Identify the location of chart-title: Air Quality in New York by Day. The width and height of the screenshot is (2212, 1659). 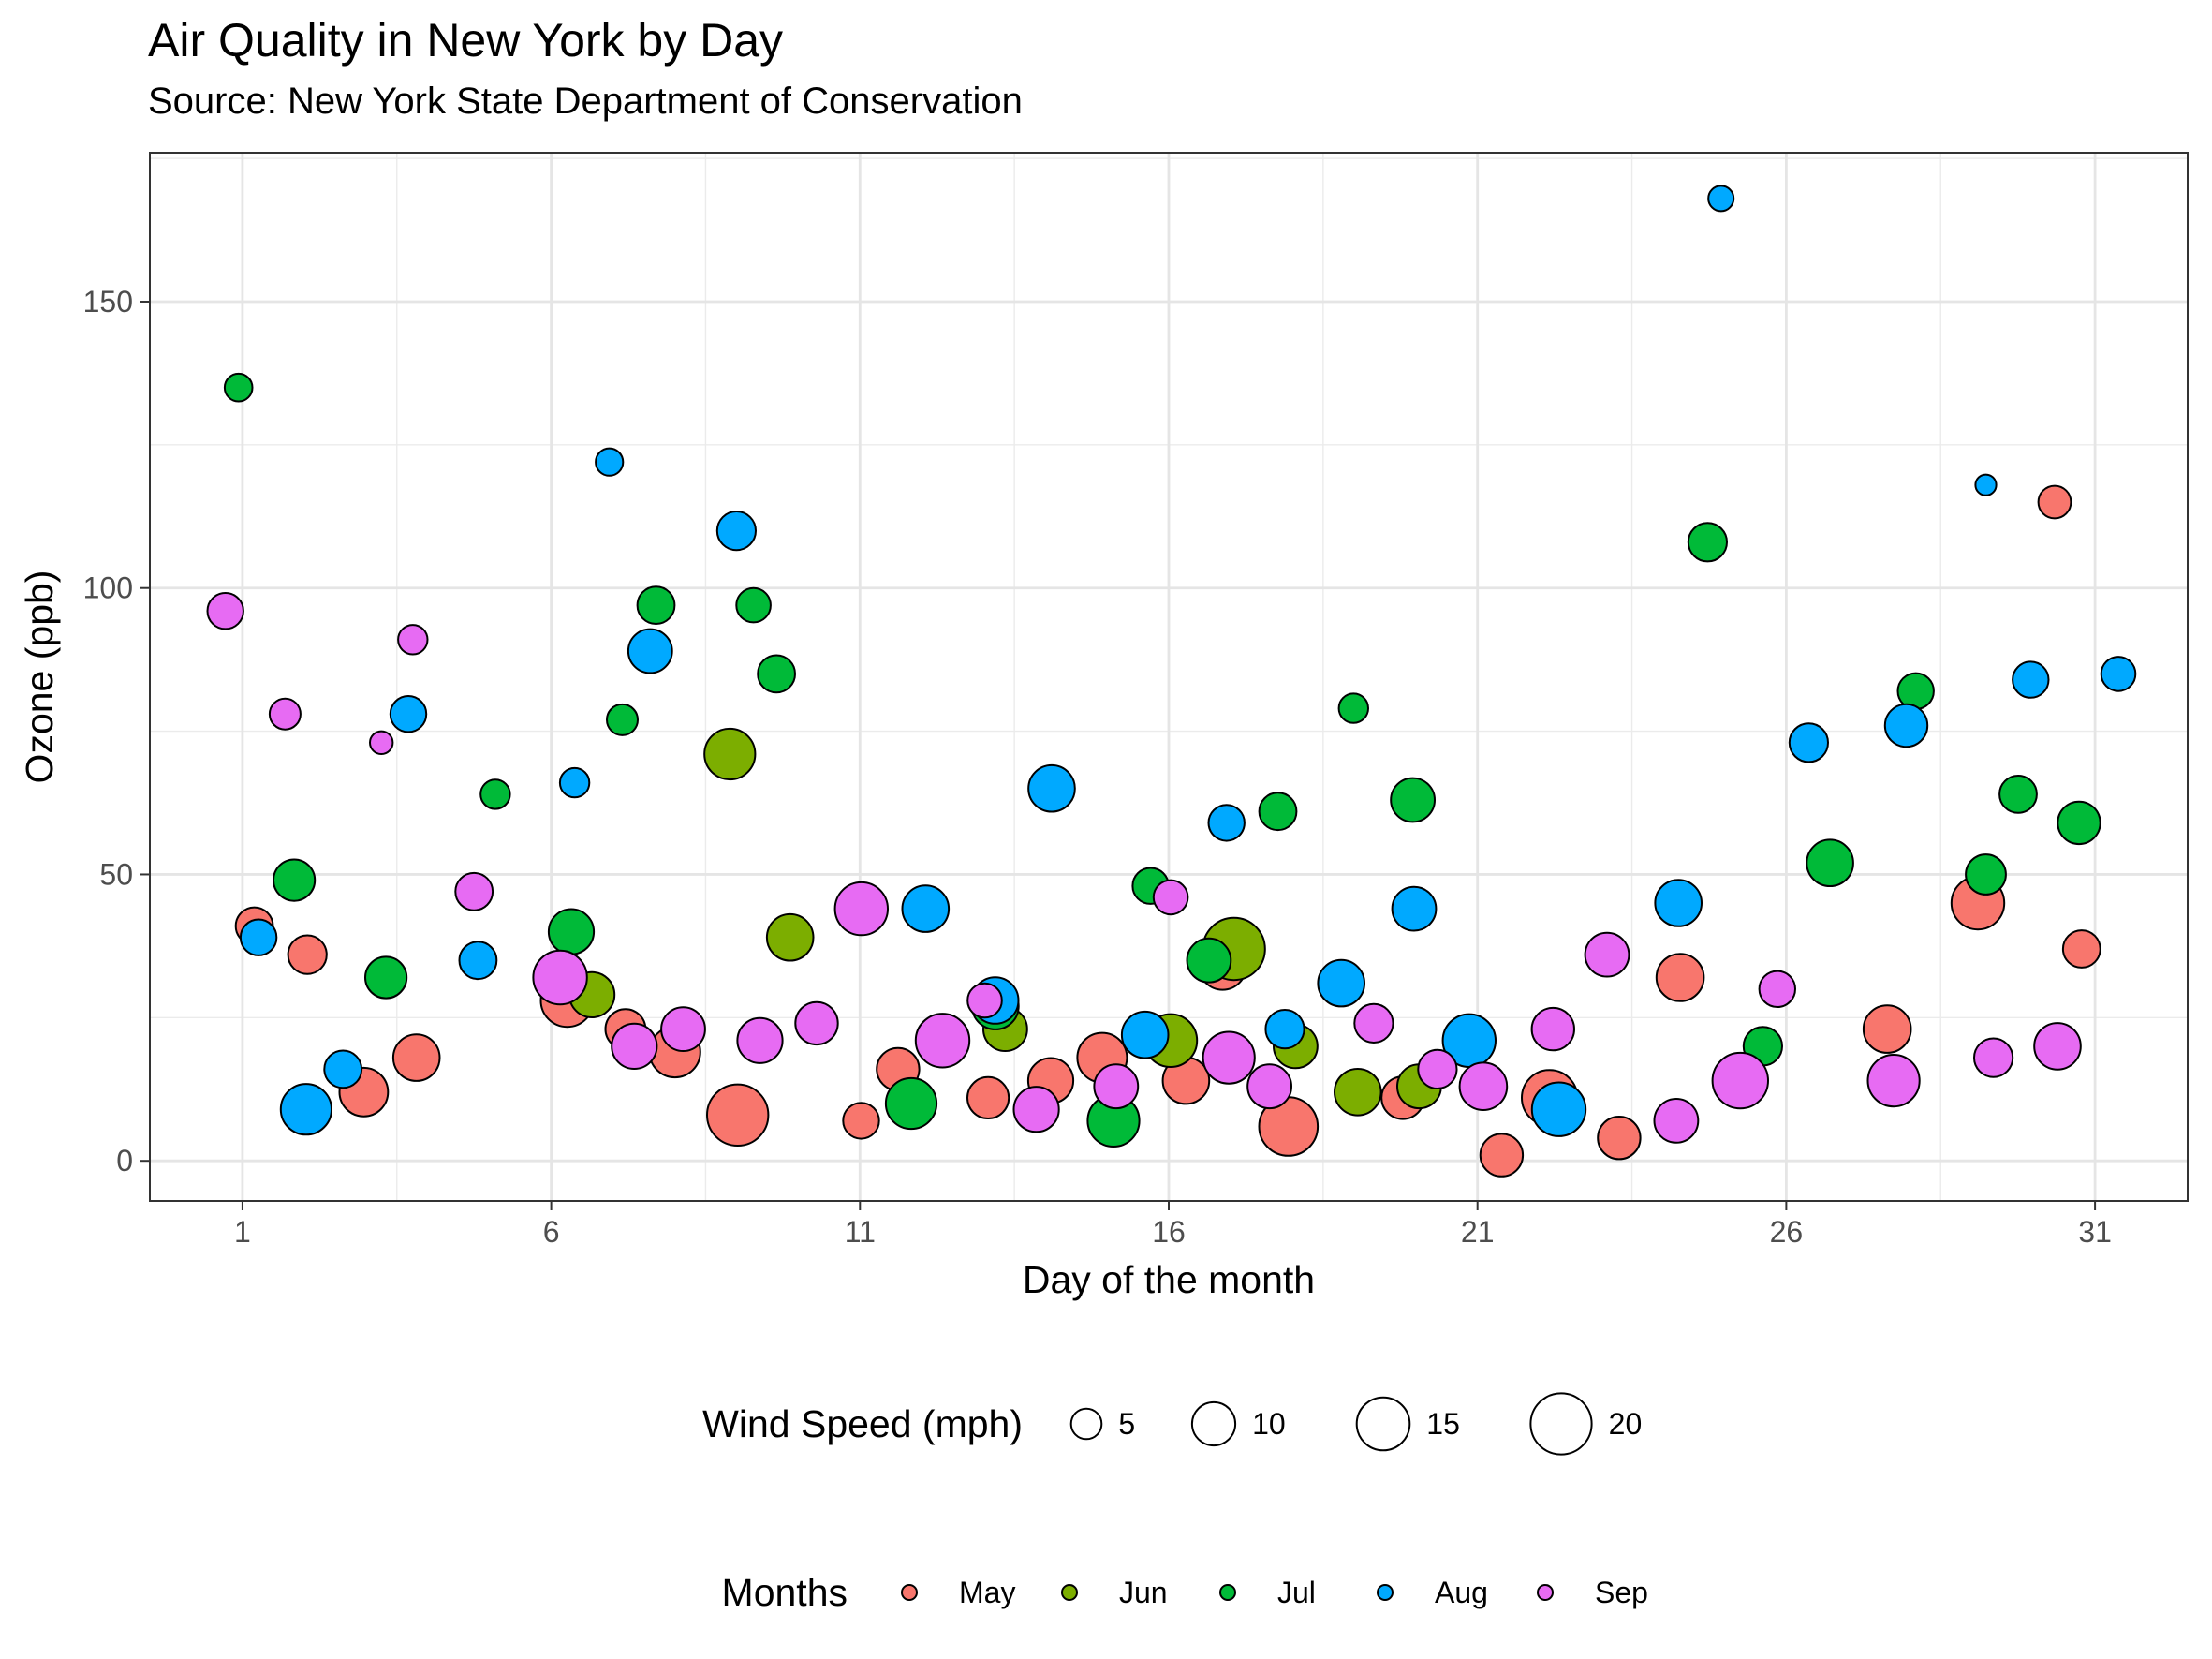
(466, 40).